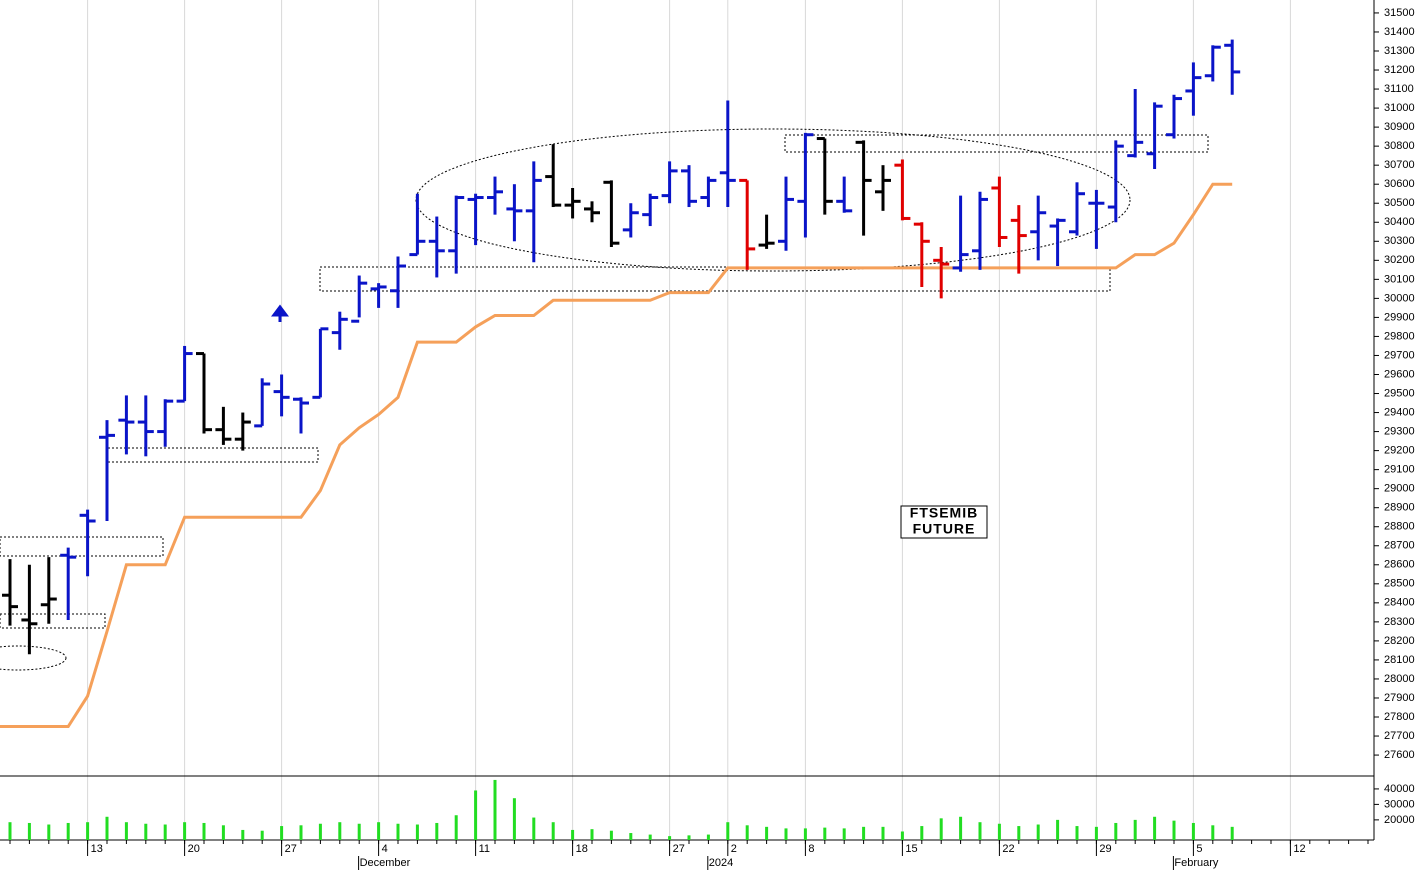  Describe the element at coordinates (1399, 660) in the screenshot. I see `y-tick-label: 28100` at that location.